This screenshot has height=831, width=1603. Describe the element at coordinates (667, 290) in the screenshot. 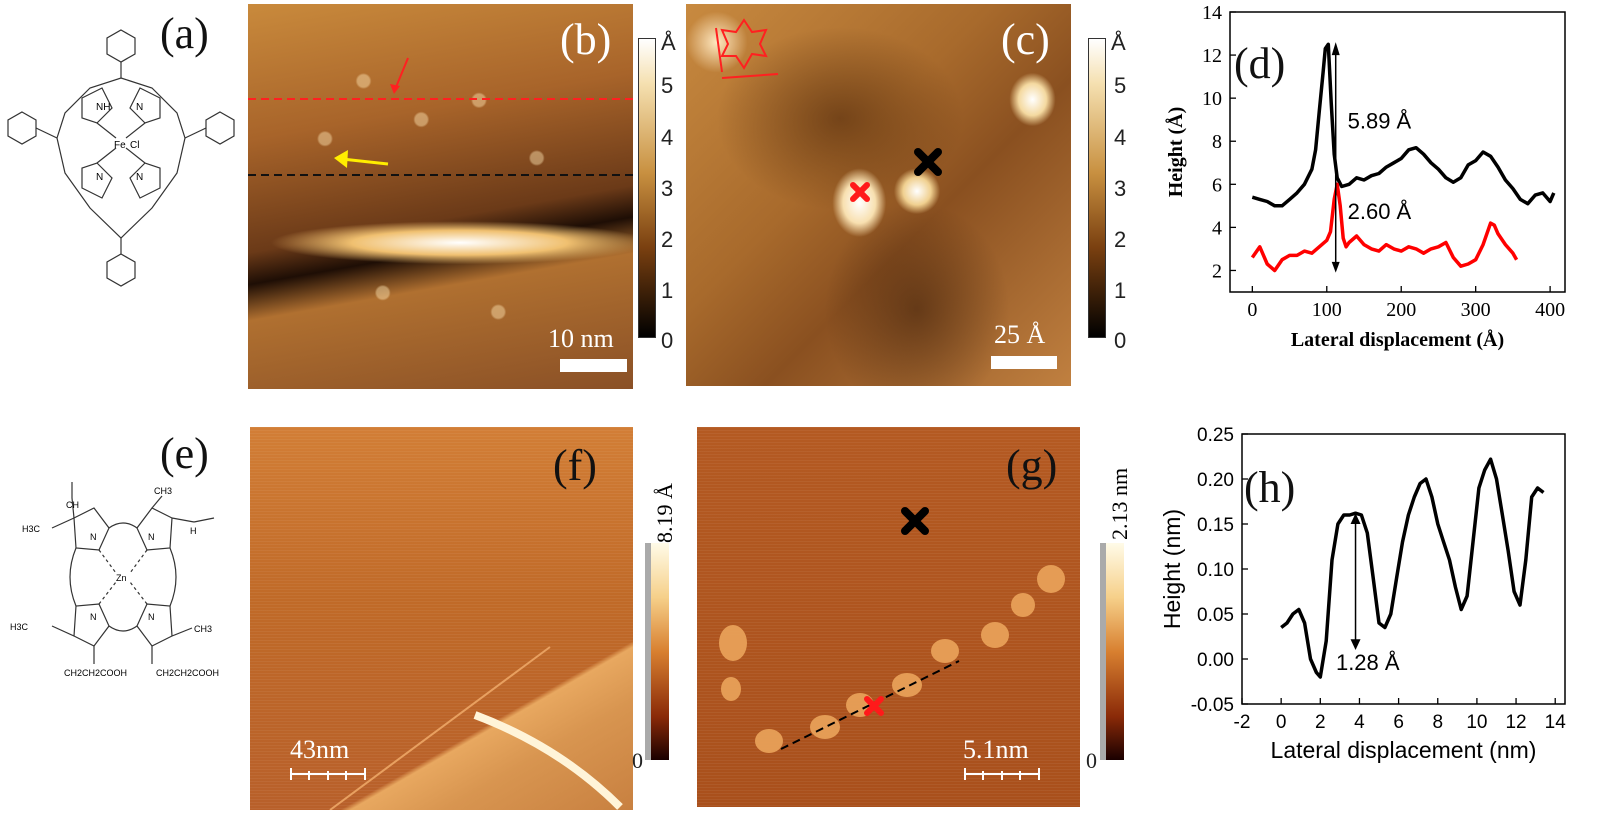

I see `colorbar-b-tick-1: 1` at that location.